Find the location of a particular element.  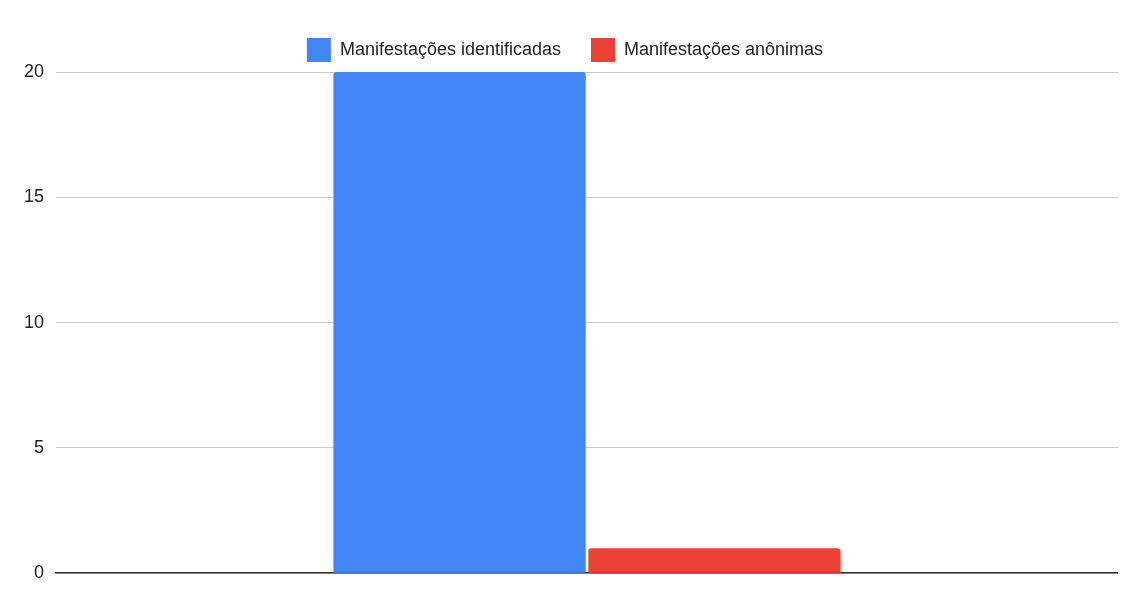

y-tick-label: 20 is located at coordinates (34, 70).